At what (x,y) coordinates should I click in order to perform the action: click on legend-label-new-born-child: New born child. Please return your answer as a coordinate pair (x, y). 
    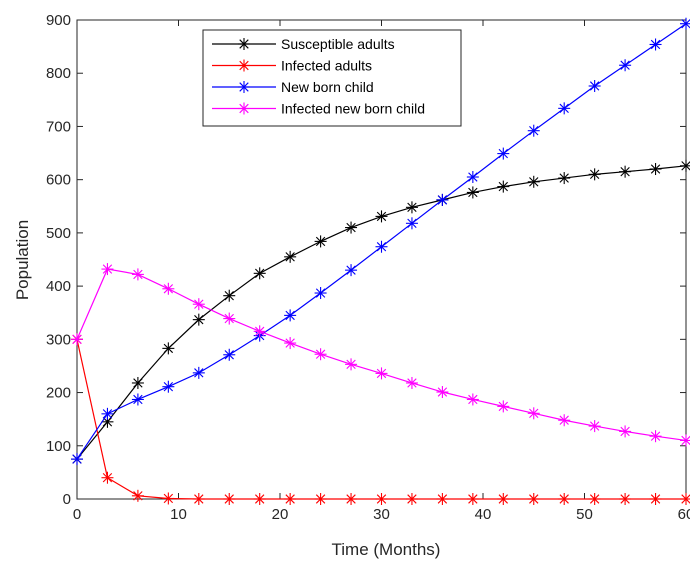
    Looking at the image, I should click on (327, 87).